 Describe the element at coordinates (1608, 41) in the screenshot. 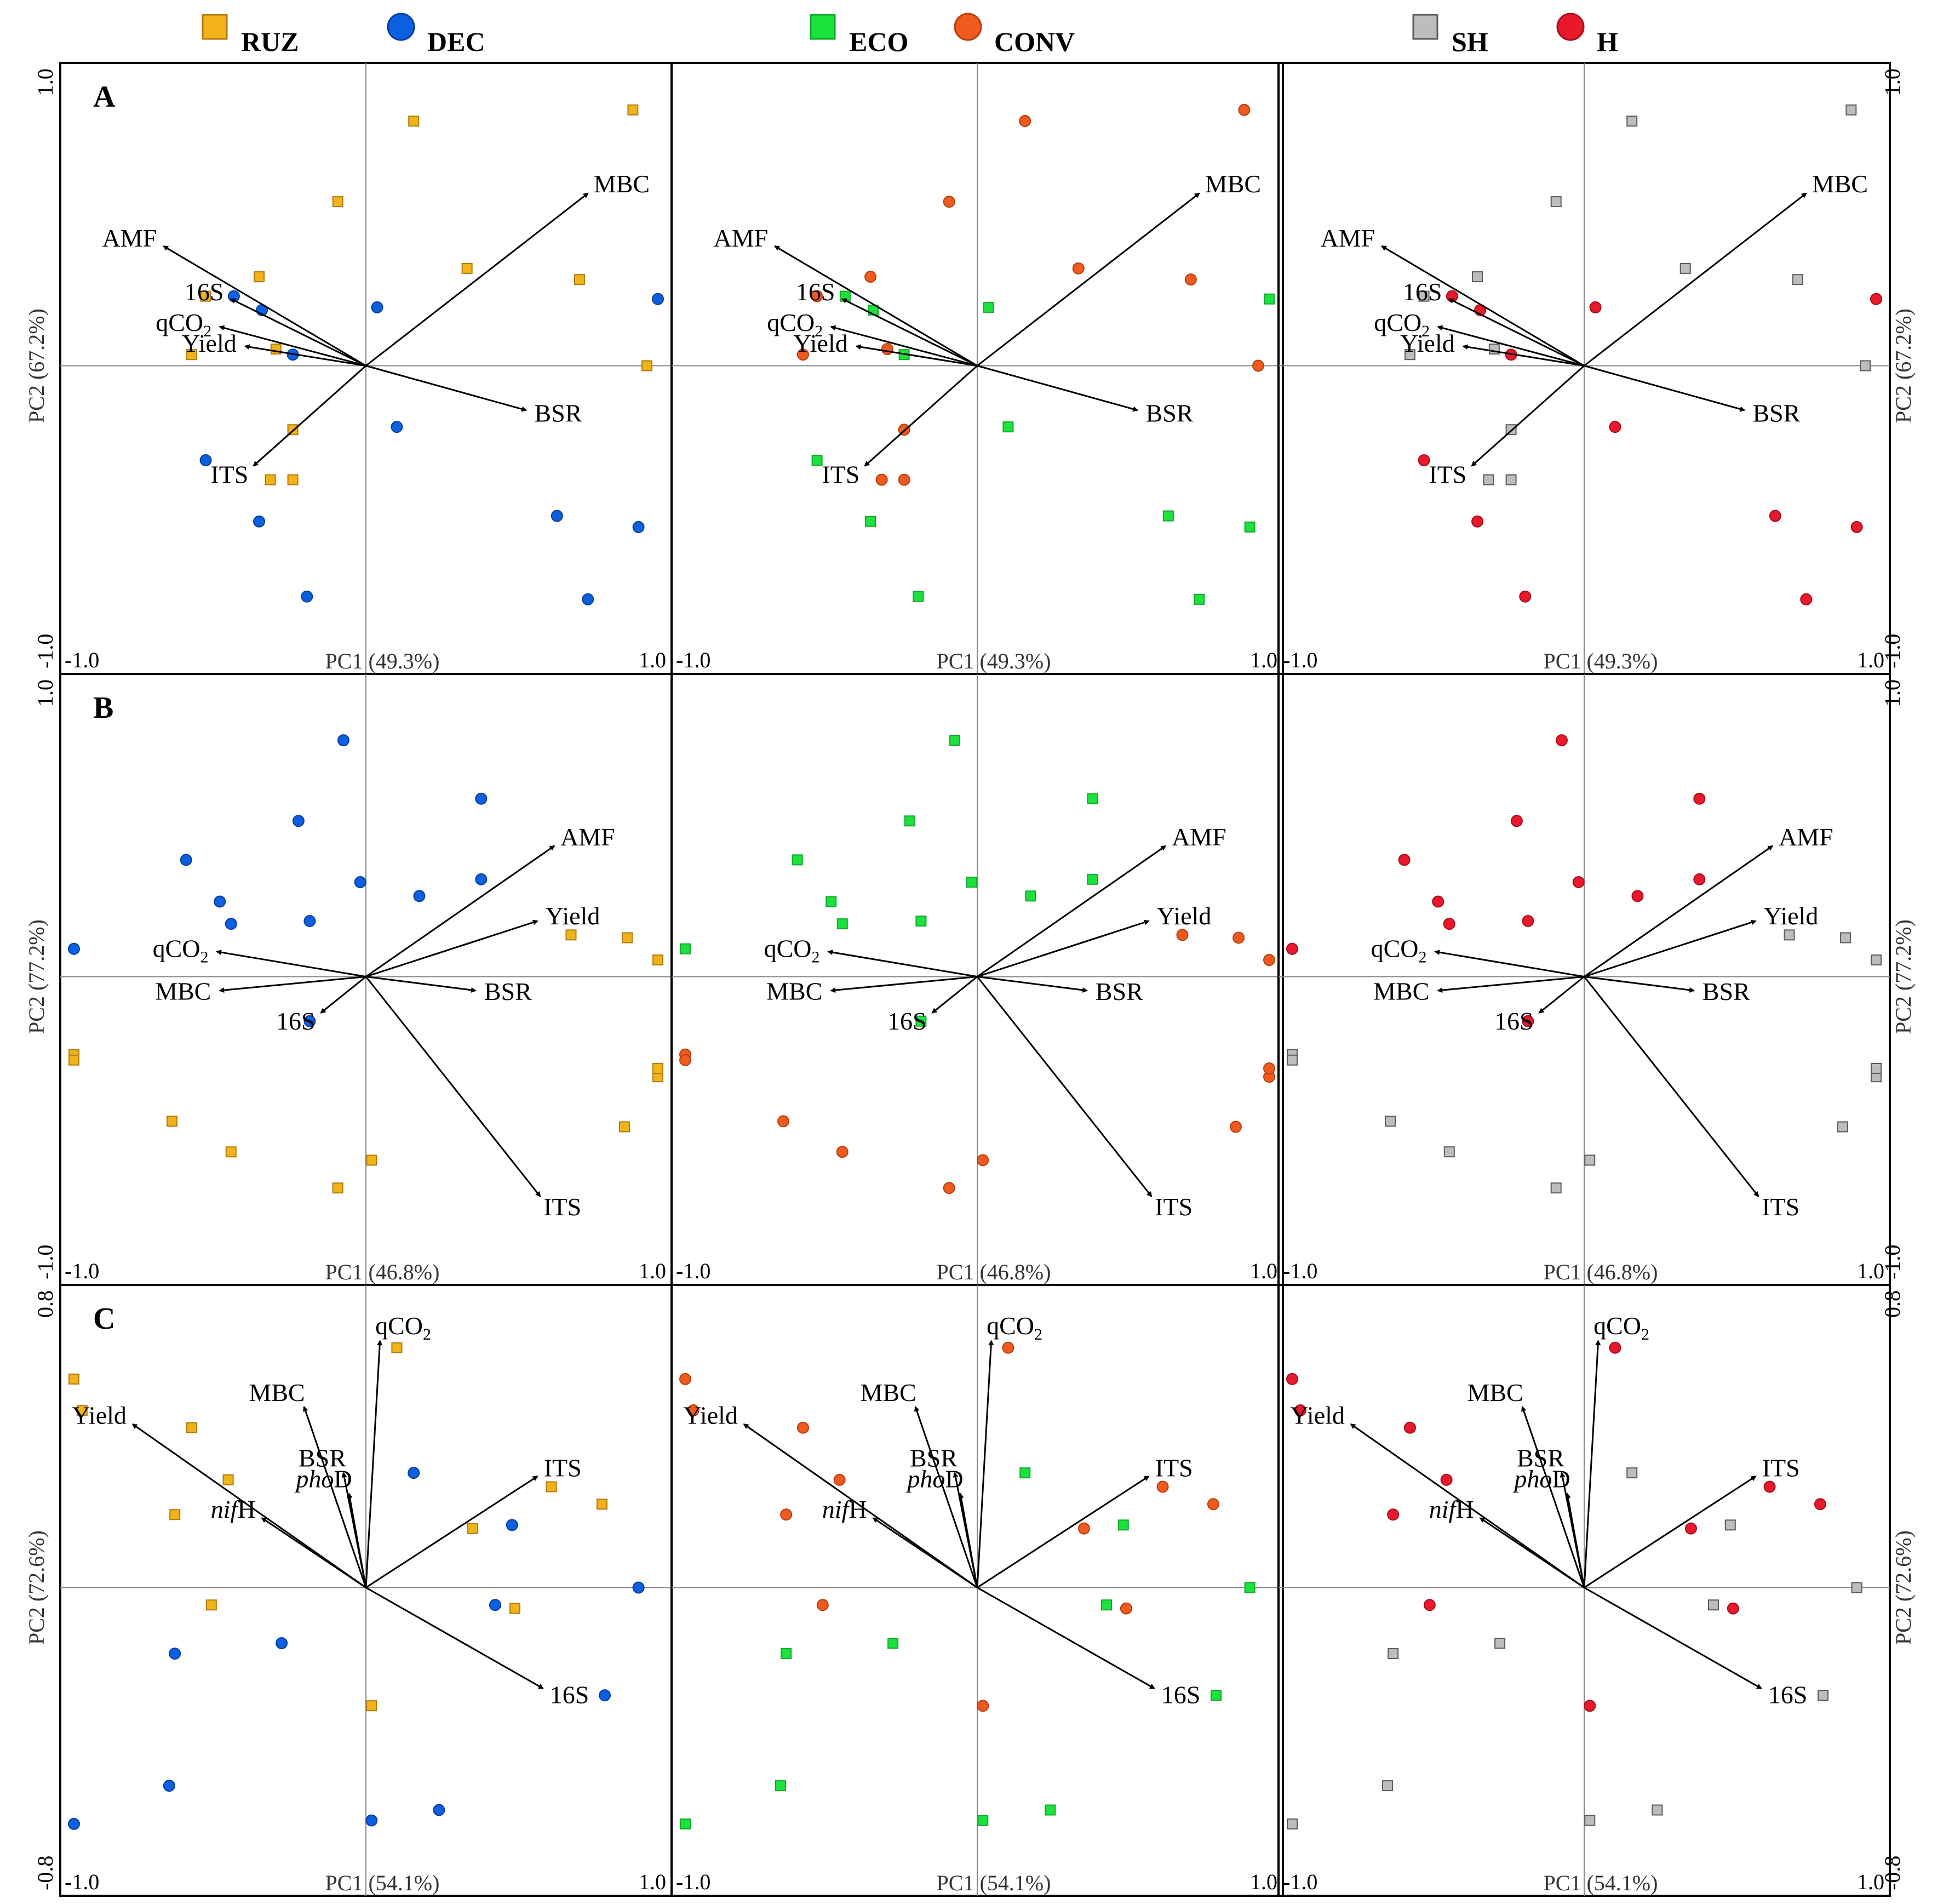

I see `legend-h-label: H` at that location.